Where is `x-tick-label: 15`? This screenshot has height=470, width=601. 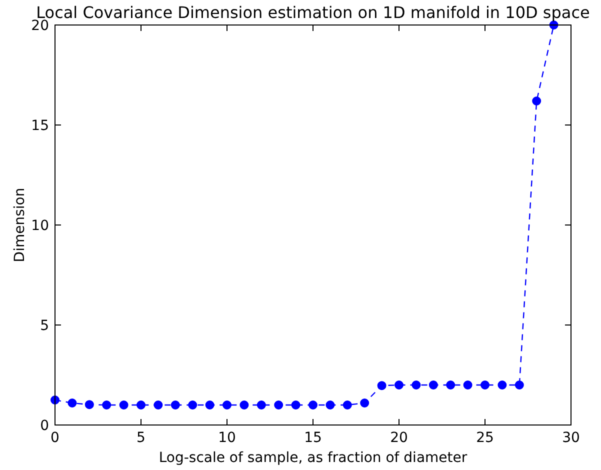
x-tick-label: 15 is located at coordinates (313, 438).